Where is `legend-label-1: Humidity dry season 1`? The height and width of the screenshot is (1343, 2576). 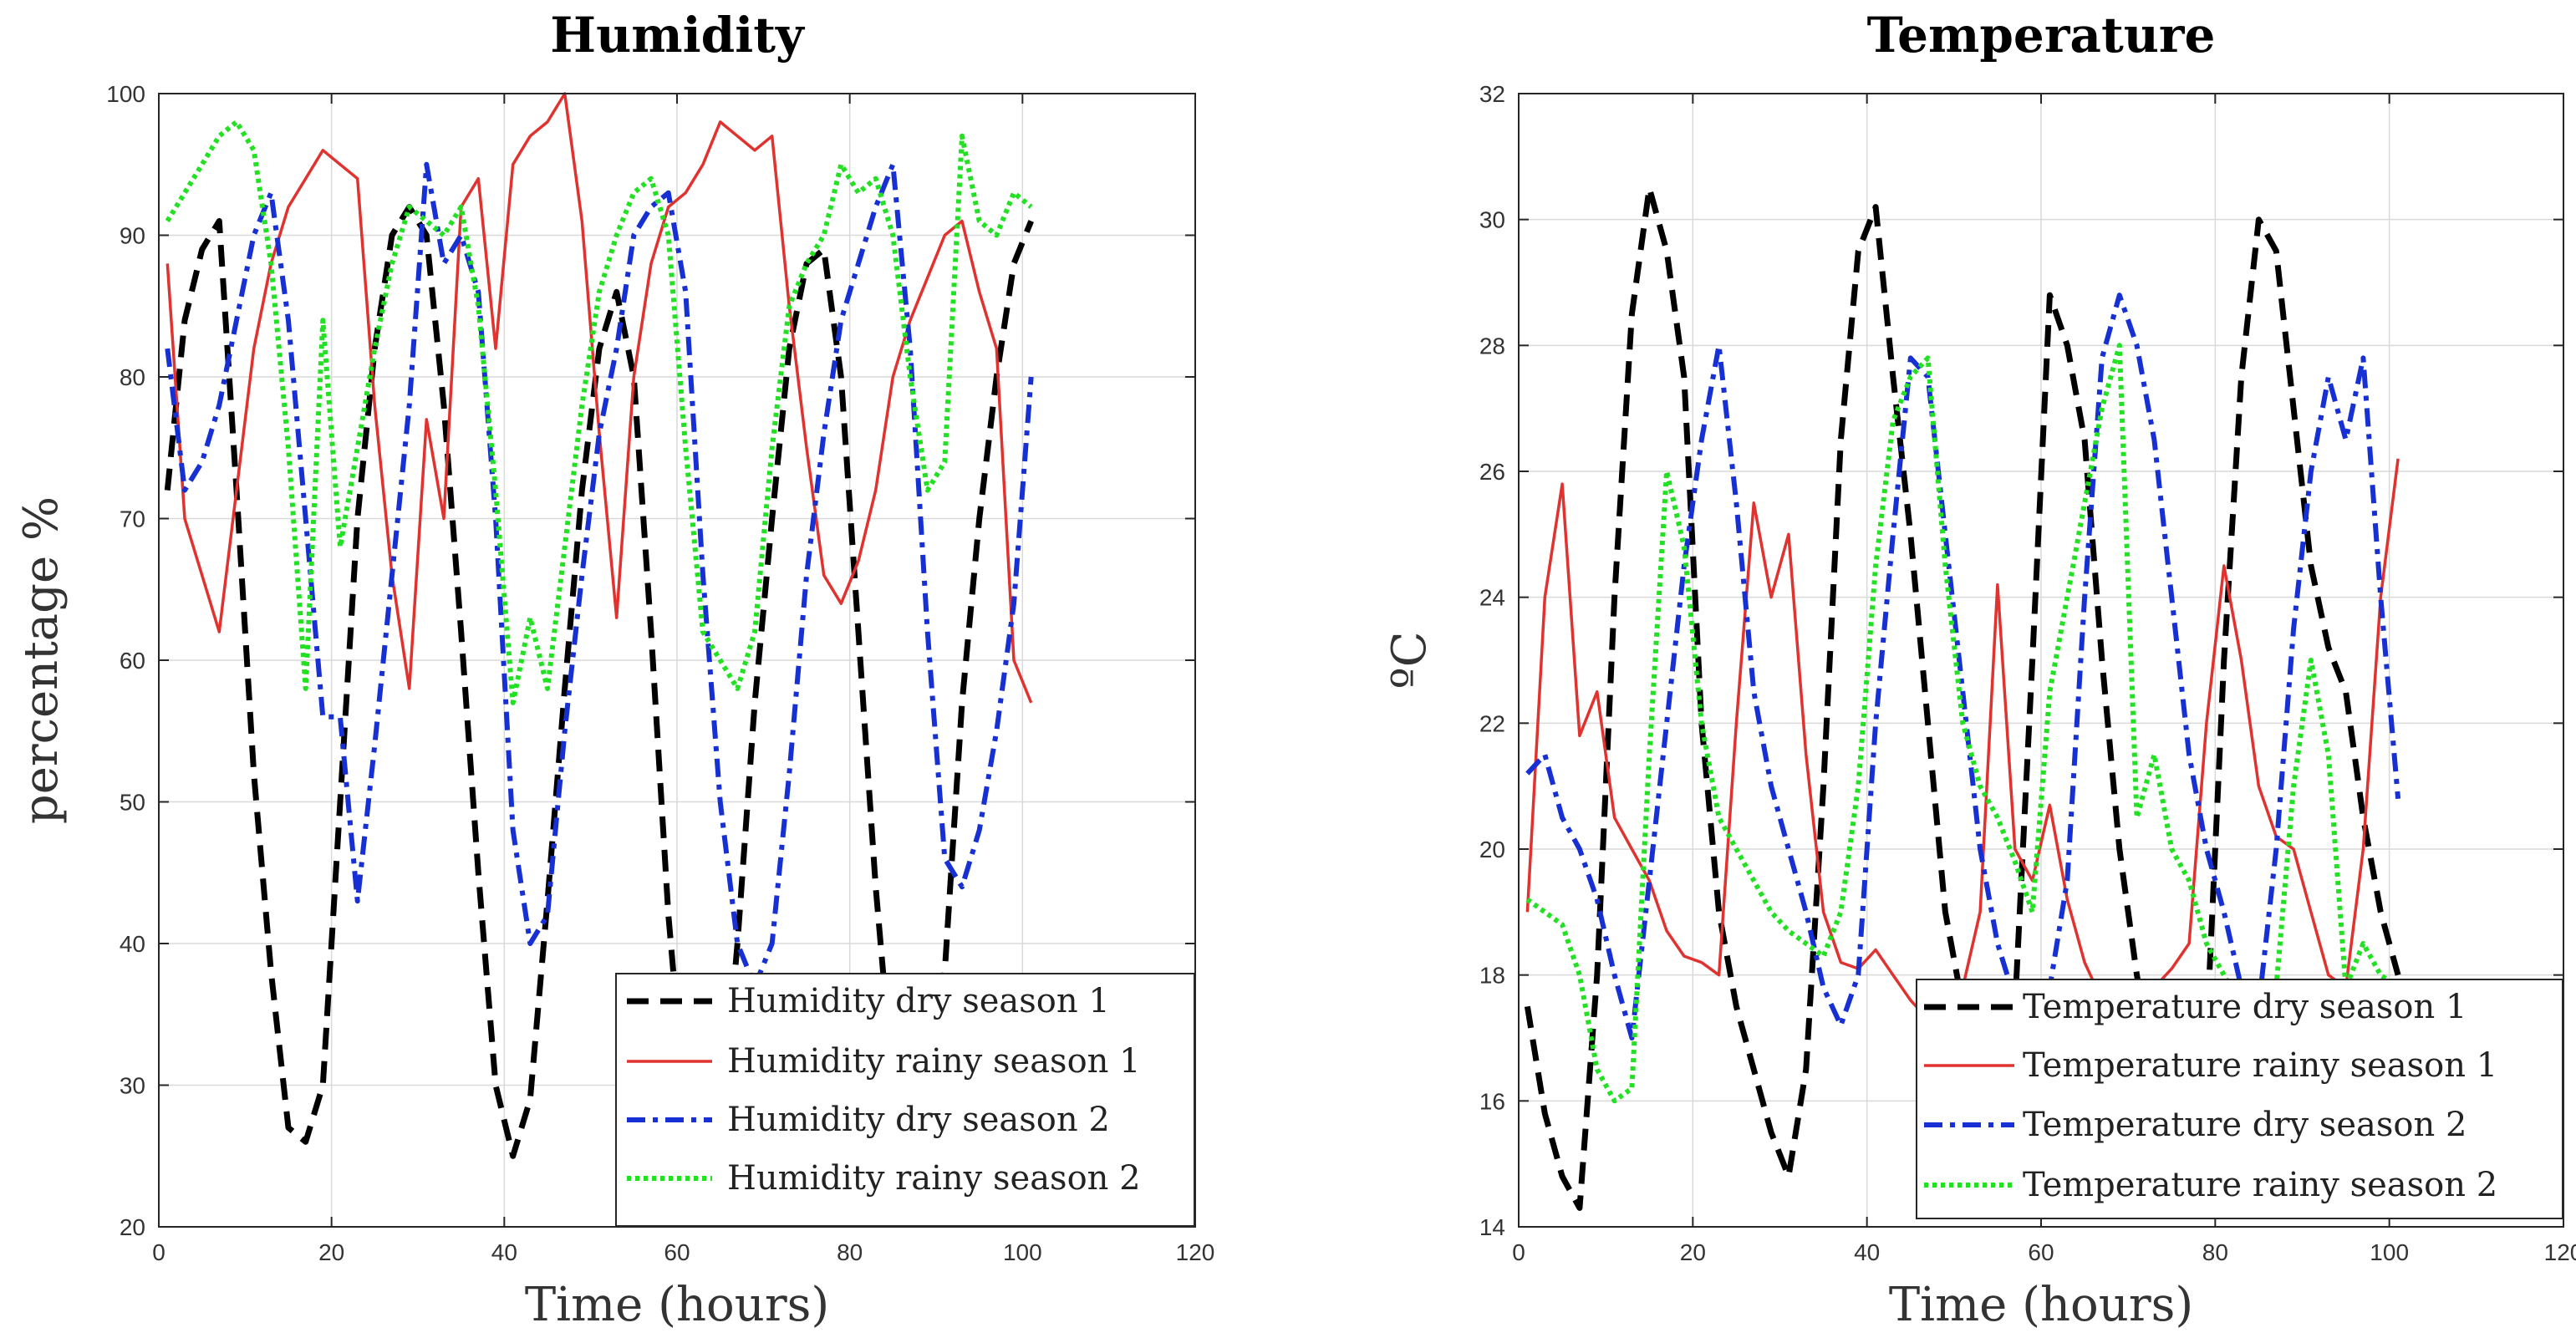 legend-label-1: Humidity dry season 1 is located at coordinates (918, 1001).